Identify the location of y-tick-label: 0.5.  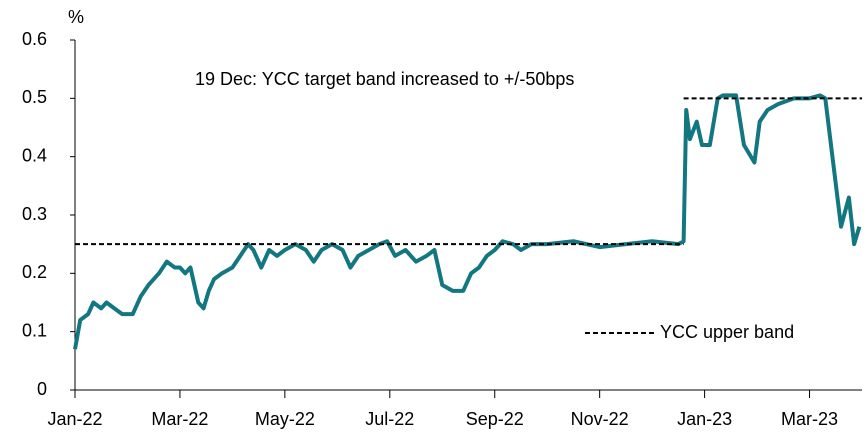
(34, 97).